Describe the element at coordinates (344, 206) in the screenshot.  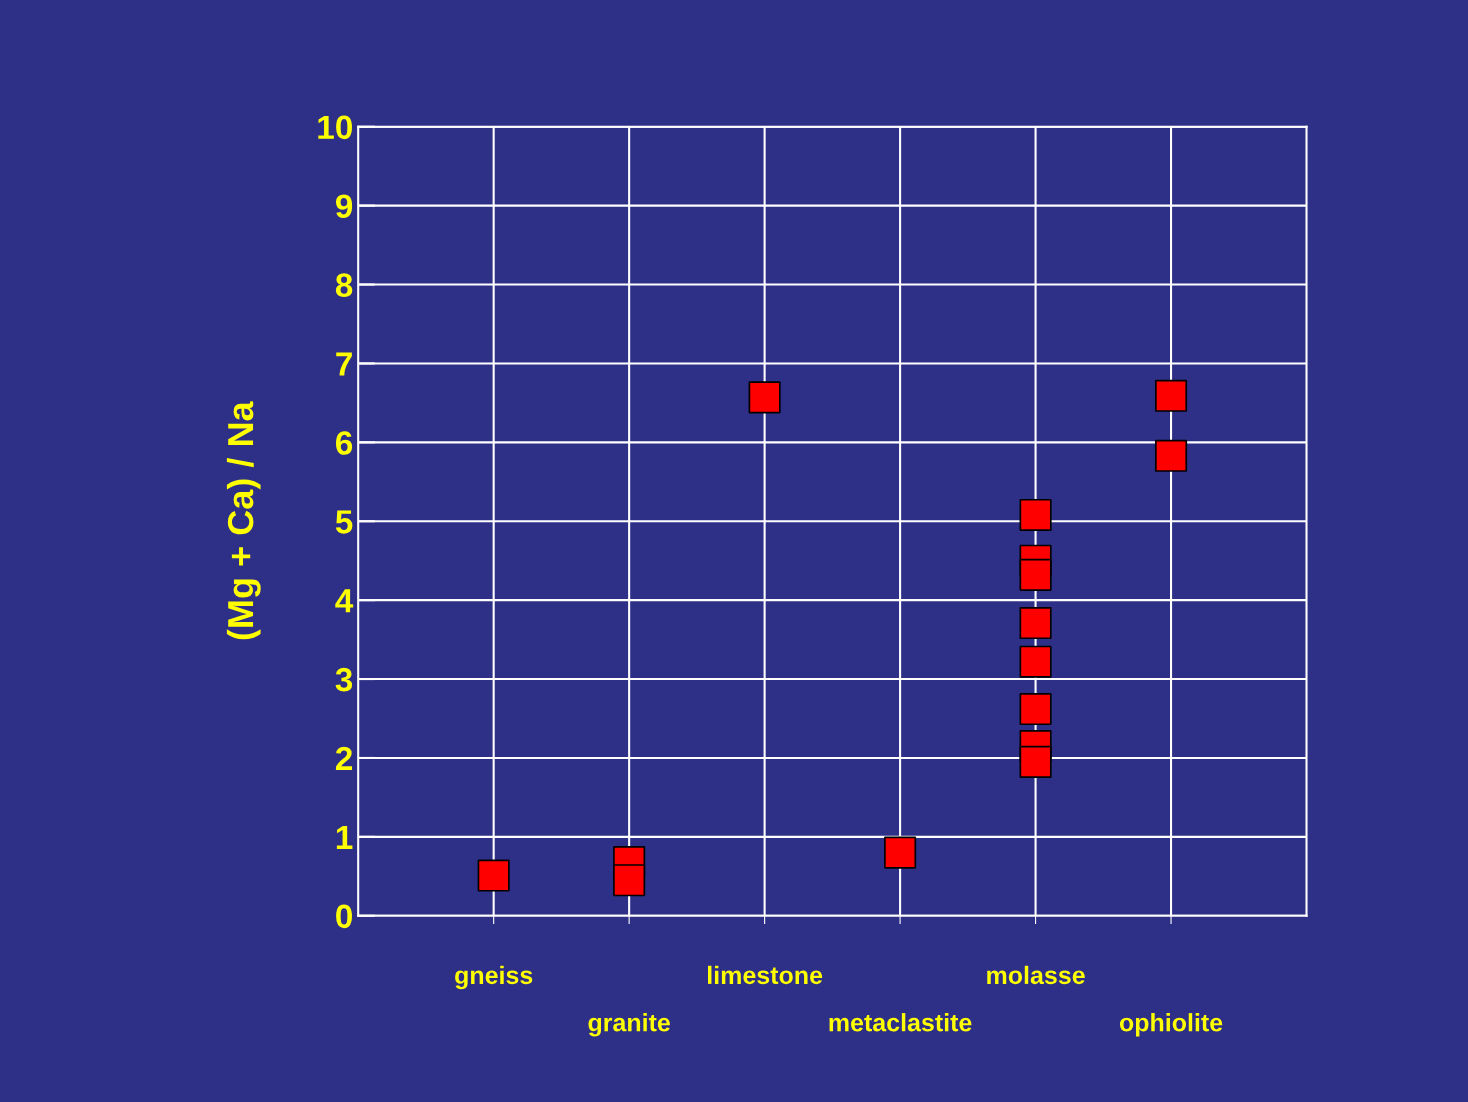
I see `y-tick-label: 9` at that location.